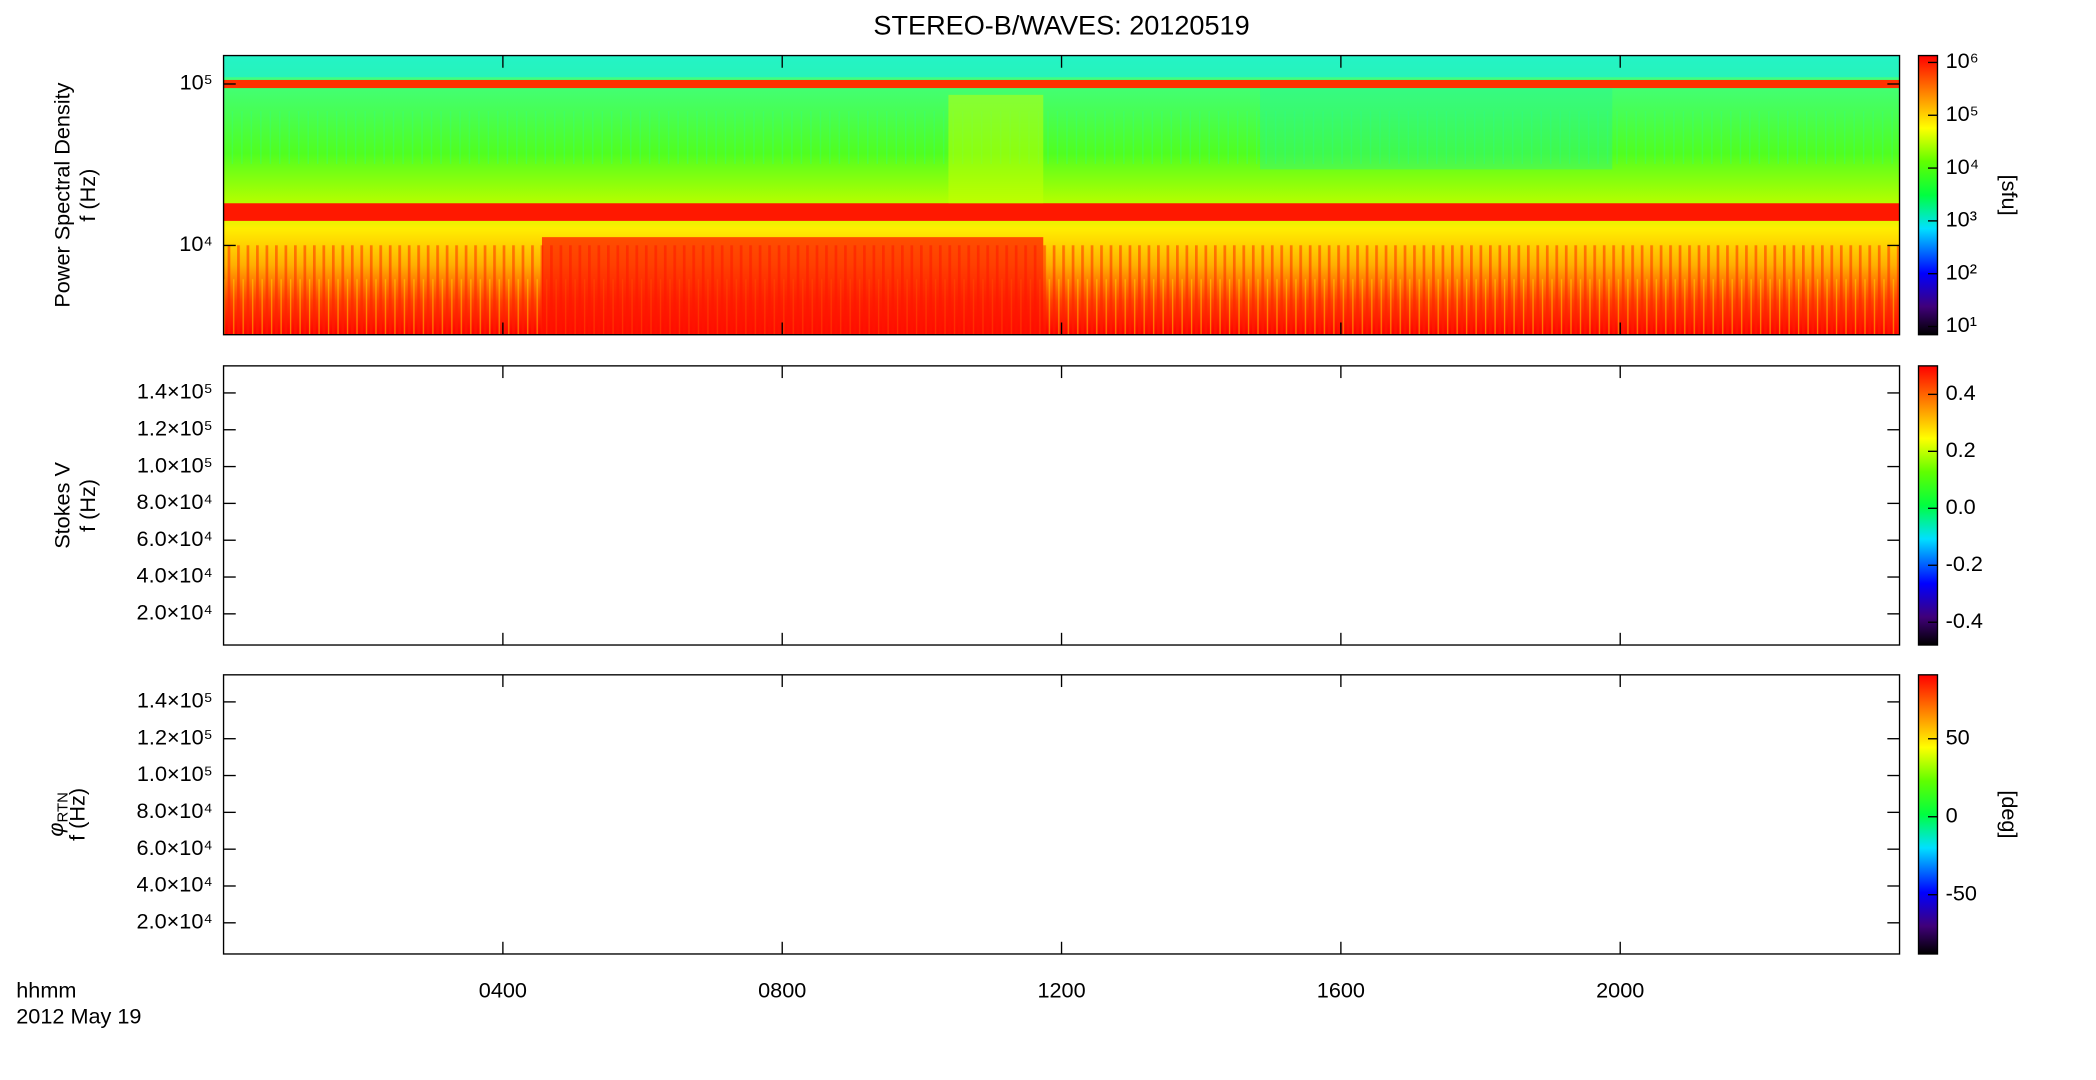 The image size is (2096, 1080). What do you see at coordinates (1964, 620) in the screenshot?
I see `colorbar-tick-label: -0.4` at bounding box center [1964, 620].